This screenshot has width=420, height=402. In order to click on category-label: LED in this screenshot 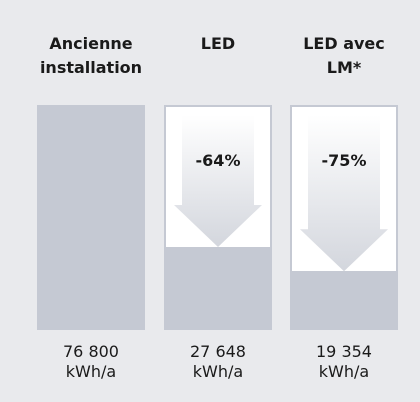, I will do `click(218, 43)`.